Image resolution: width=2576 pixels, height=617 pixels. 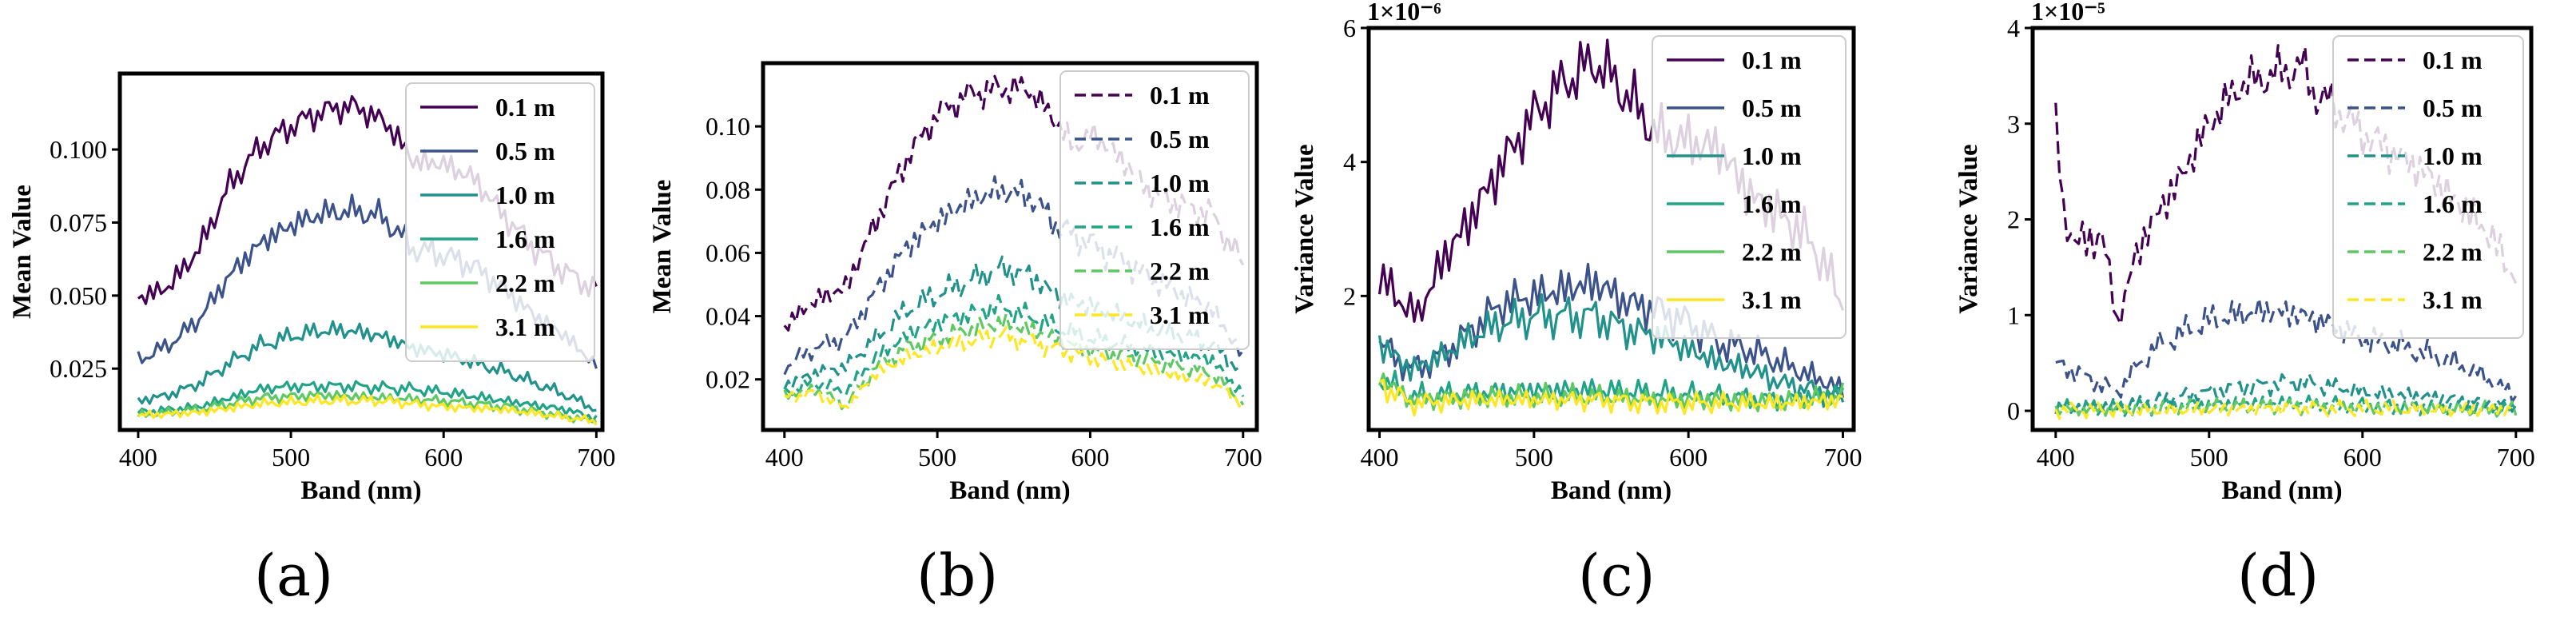 I want to click on y-tick-label: 0.08, so click(x=728, y=189).